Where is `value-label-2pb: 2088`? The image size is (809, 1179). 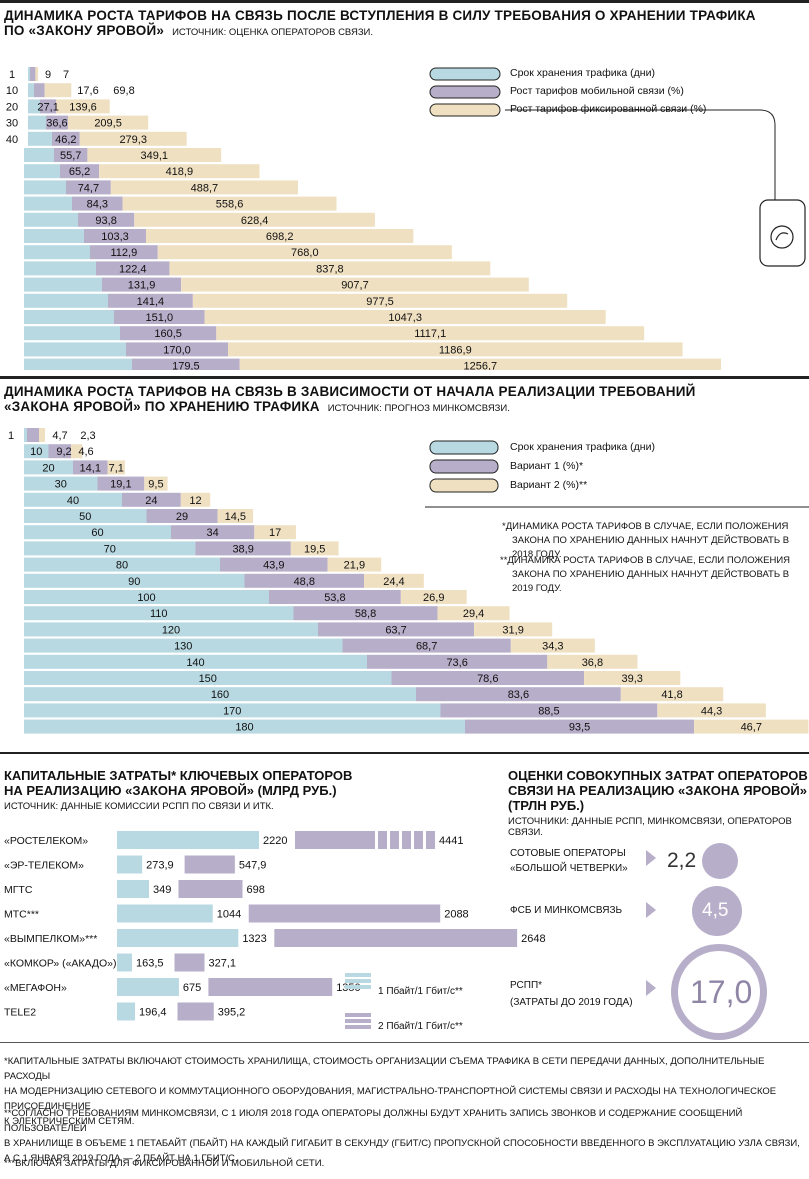
value-label-2pb: 2088 is located at coordinates (456, 915).